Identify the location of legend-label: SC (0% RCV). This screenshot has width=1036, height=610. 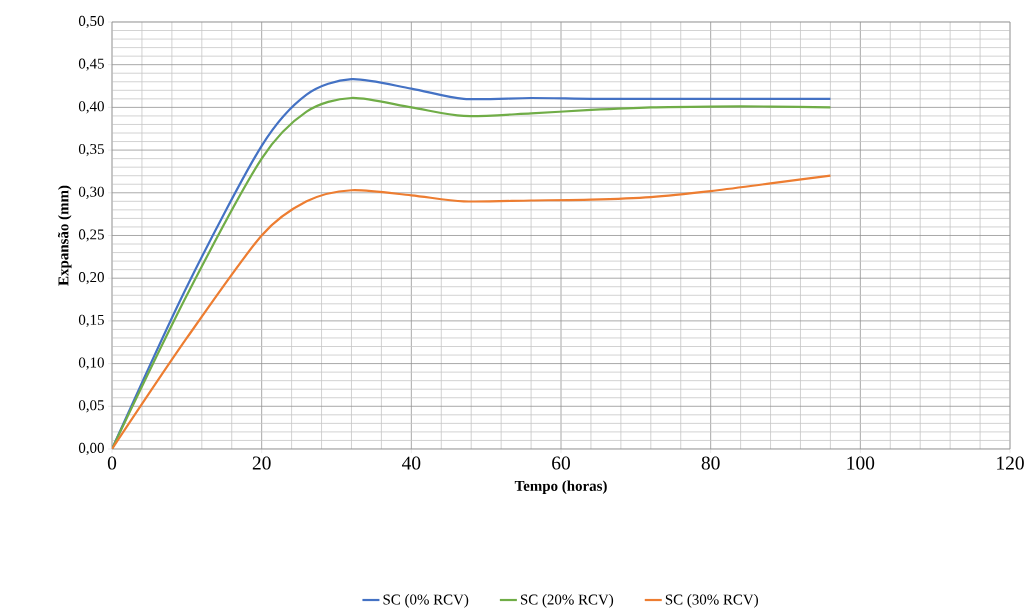
(426, 601).